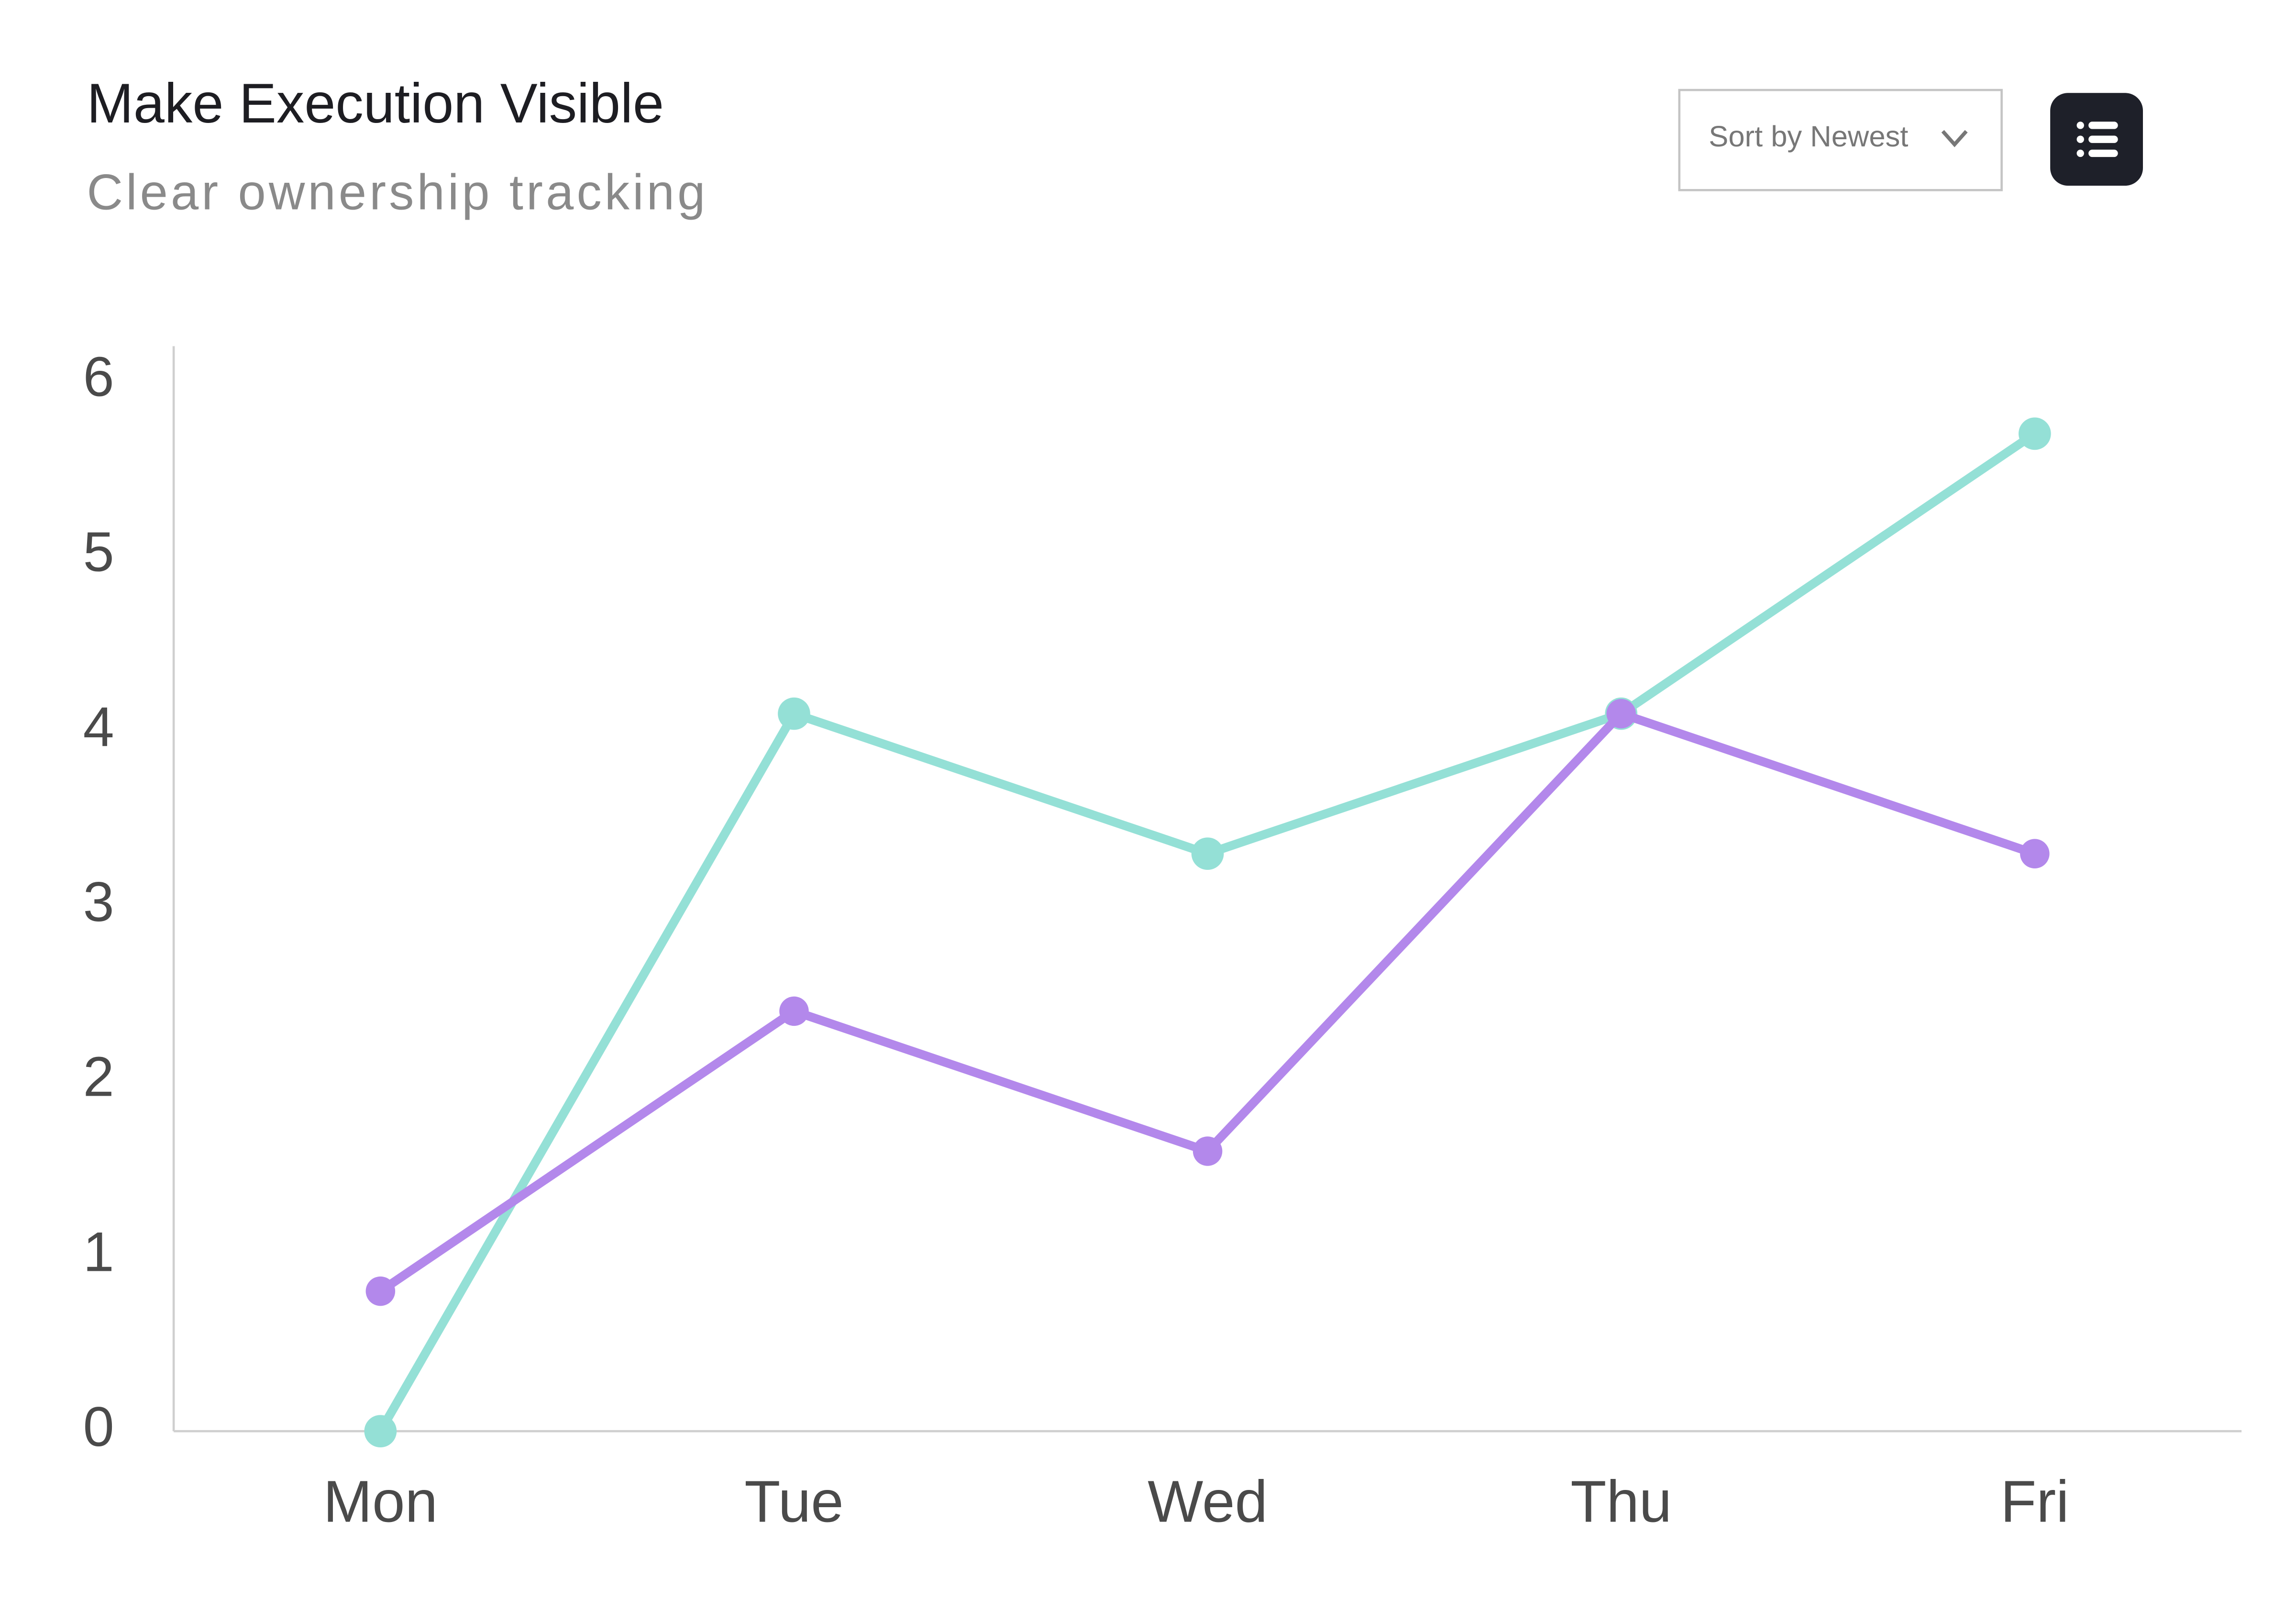 The width and height of the screenshot is (2296, 1611). I want to click on x-tick-label: Tue, so click(794, 1502).